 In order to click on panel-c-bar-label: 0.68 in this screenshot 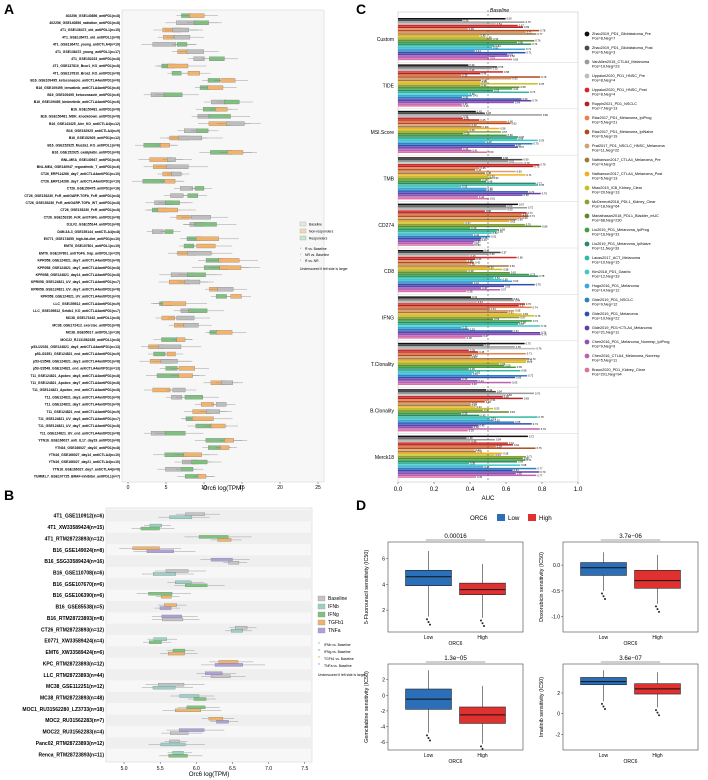, I will do `click(524, 371)`.